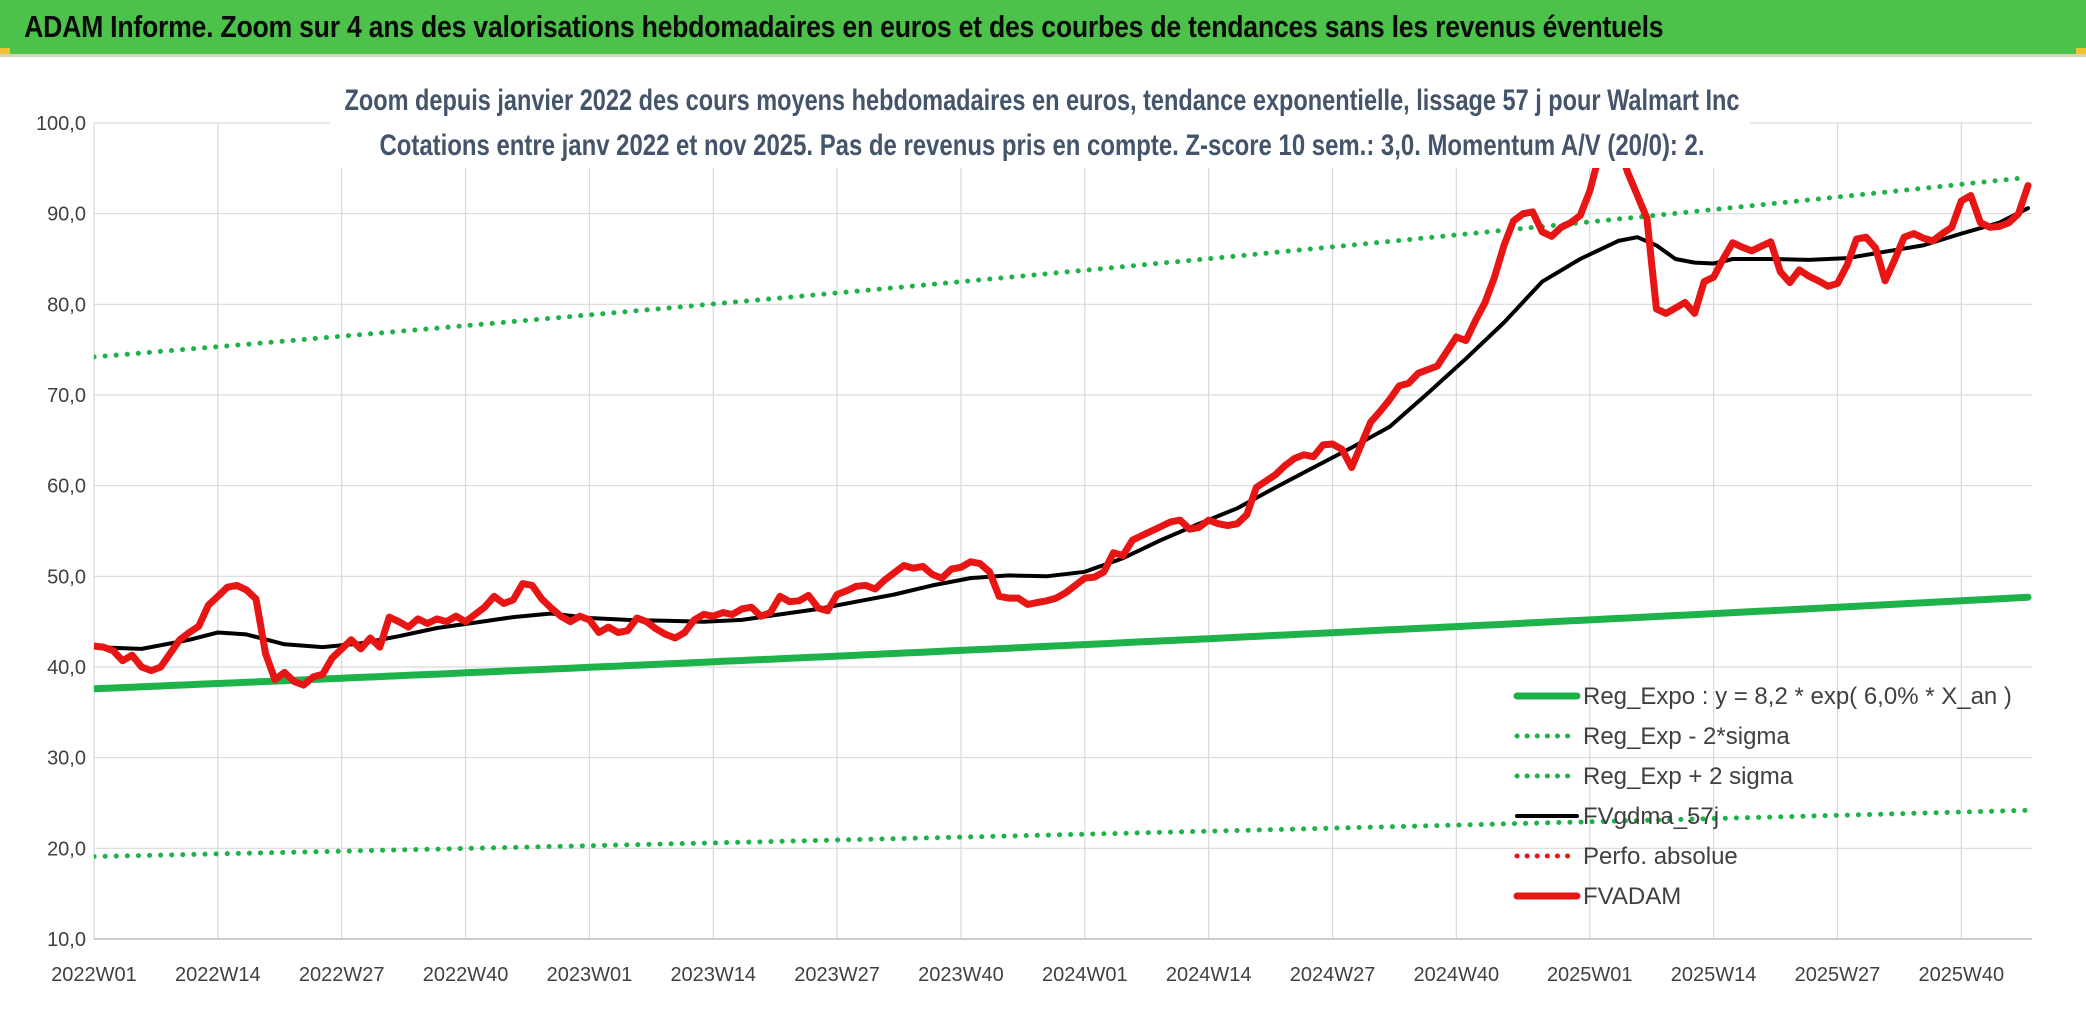 The image size is (2086, 1031). I want to click on legend-label: Reg_Exp - 2*sigma, so click(1686, 736).